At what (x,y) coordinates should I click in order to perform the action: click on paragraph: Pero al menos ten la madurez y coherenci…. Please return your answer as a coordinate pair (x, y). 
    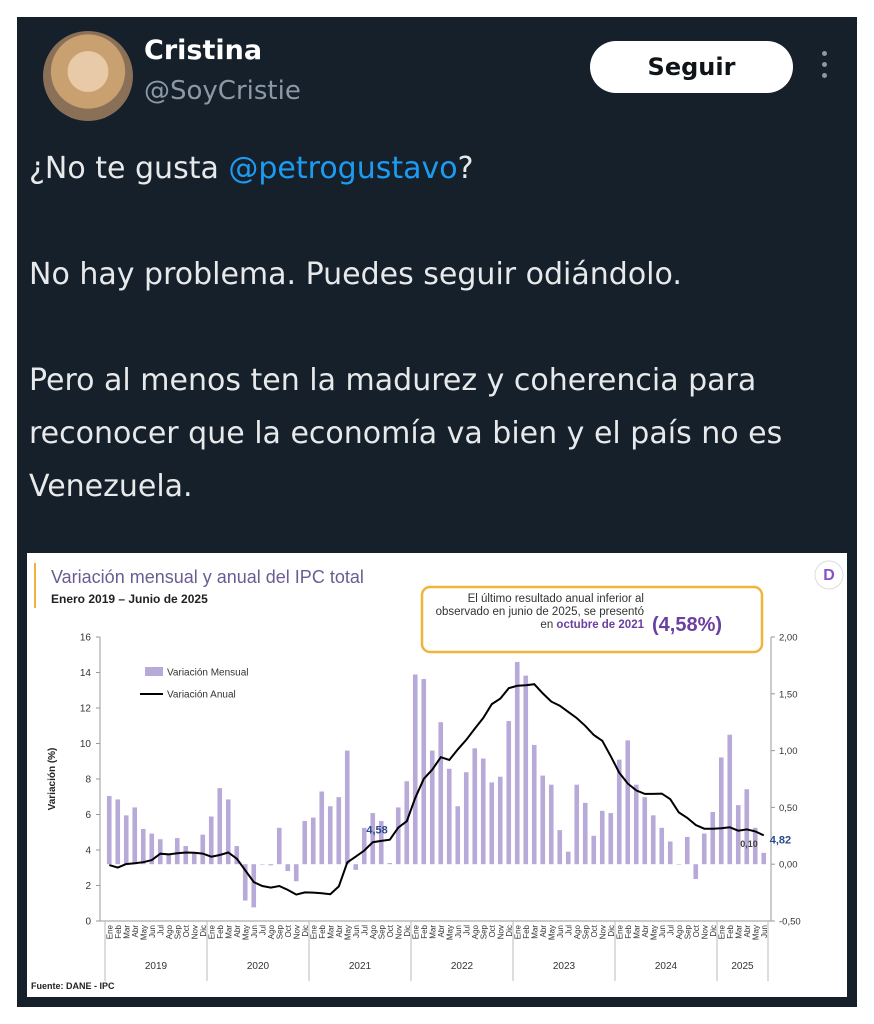
    Looking at the image, I should click on (436, 433).